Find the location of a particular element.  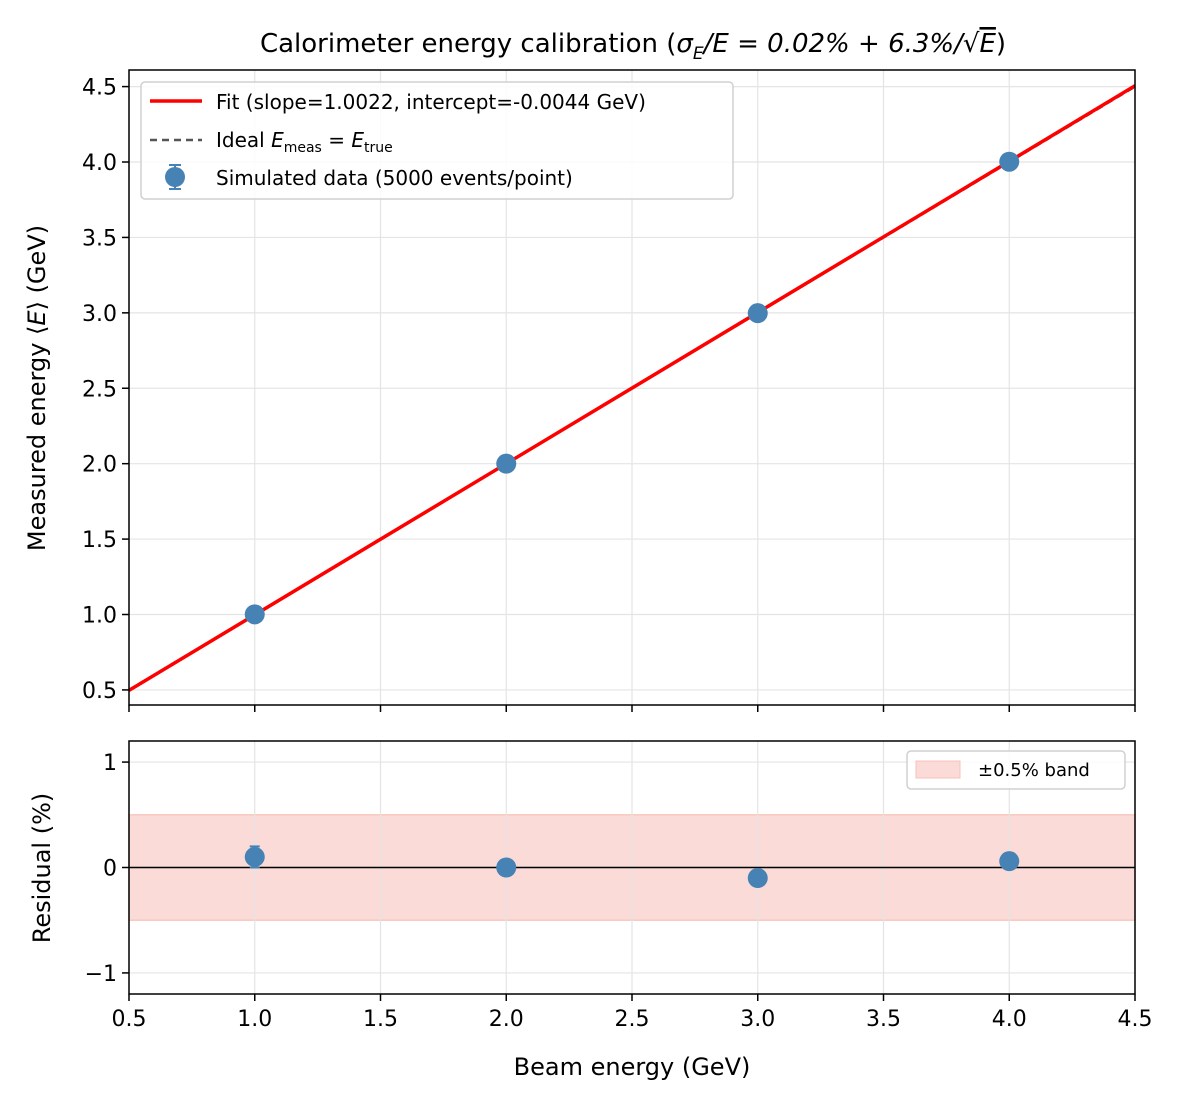

x-axis-label: Beam energy (GeV) is located at coordinates (632, 1067).